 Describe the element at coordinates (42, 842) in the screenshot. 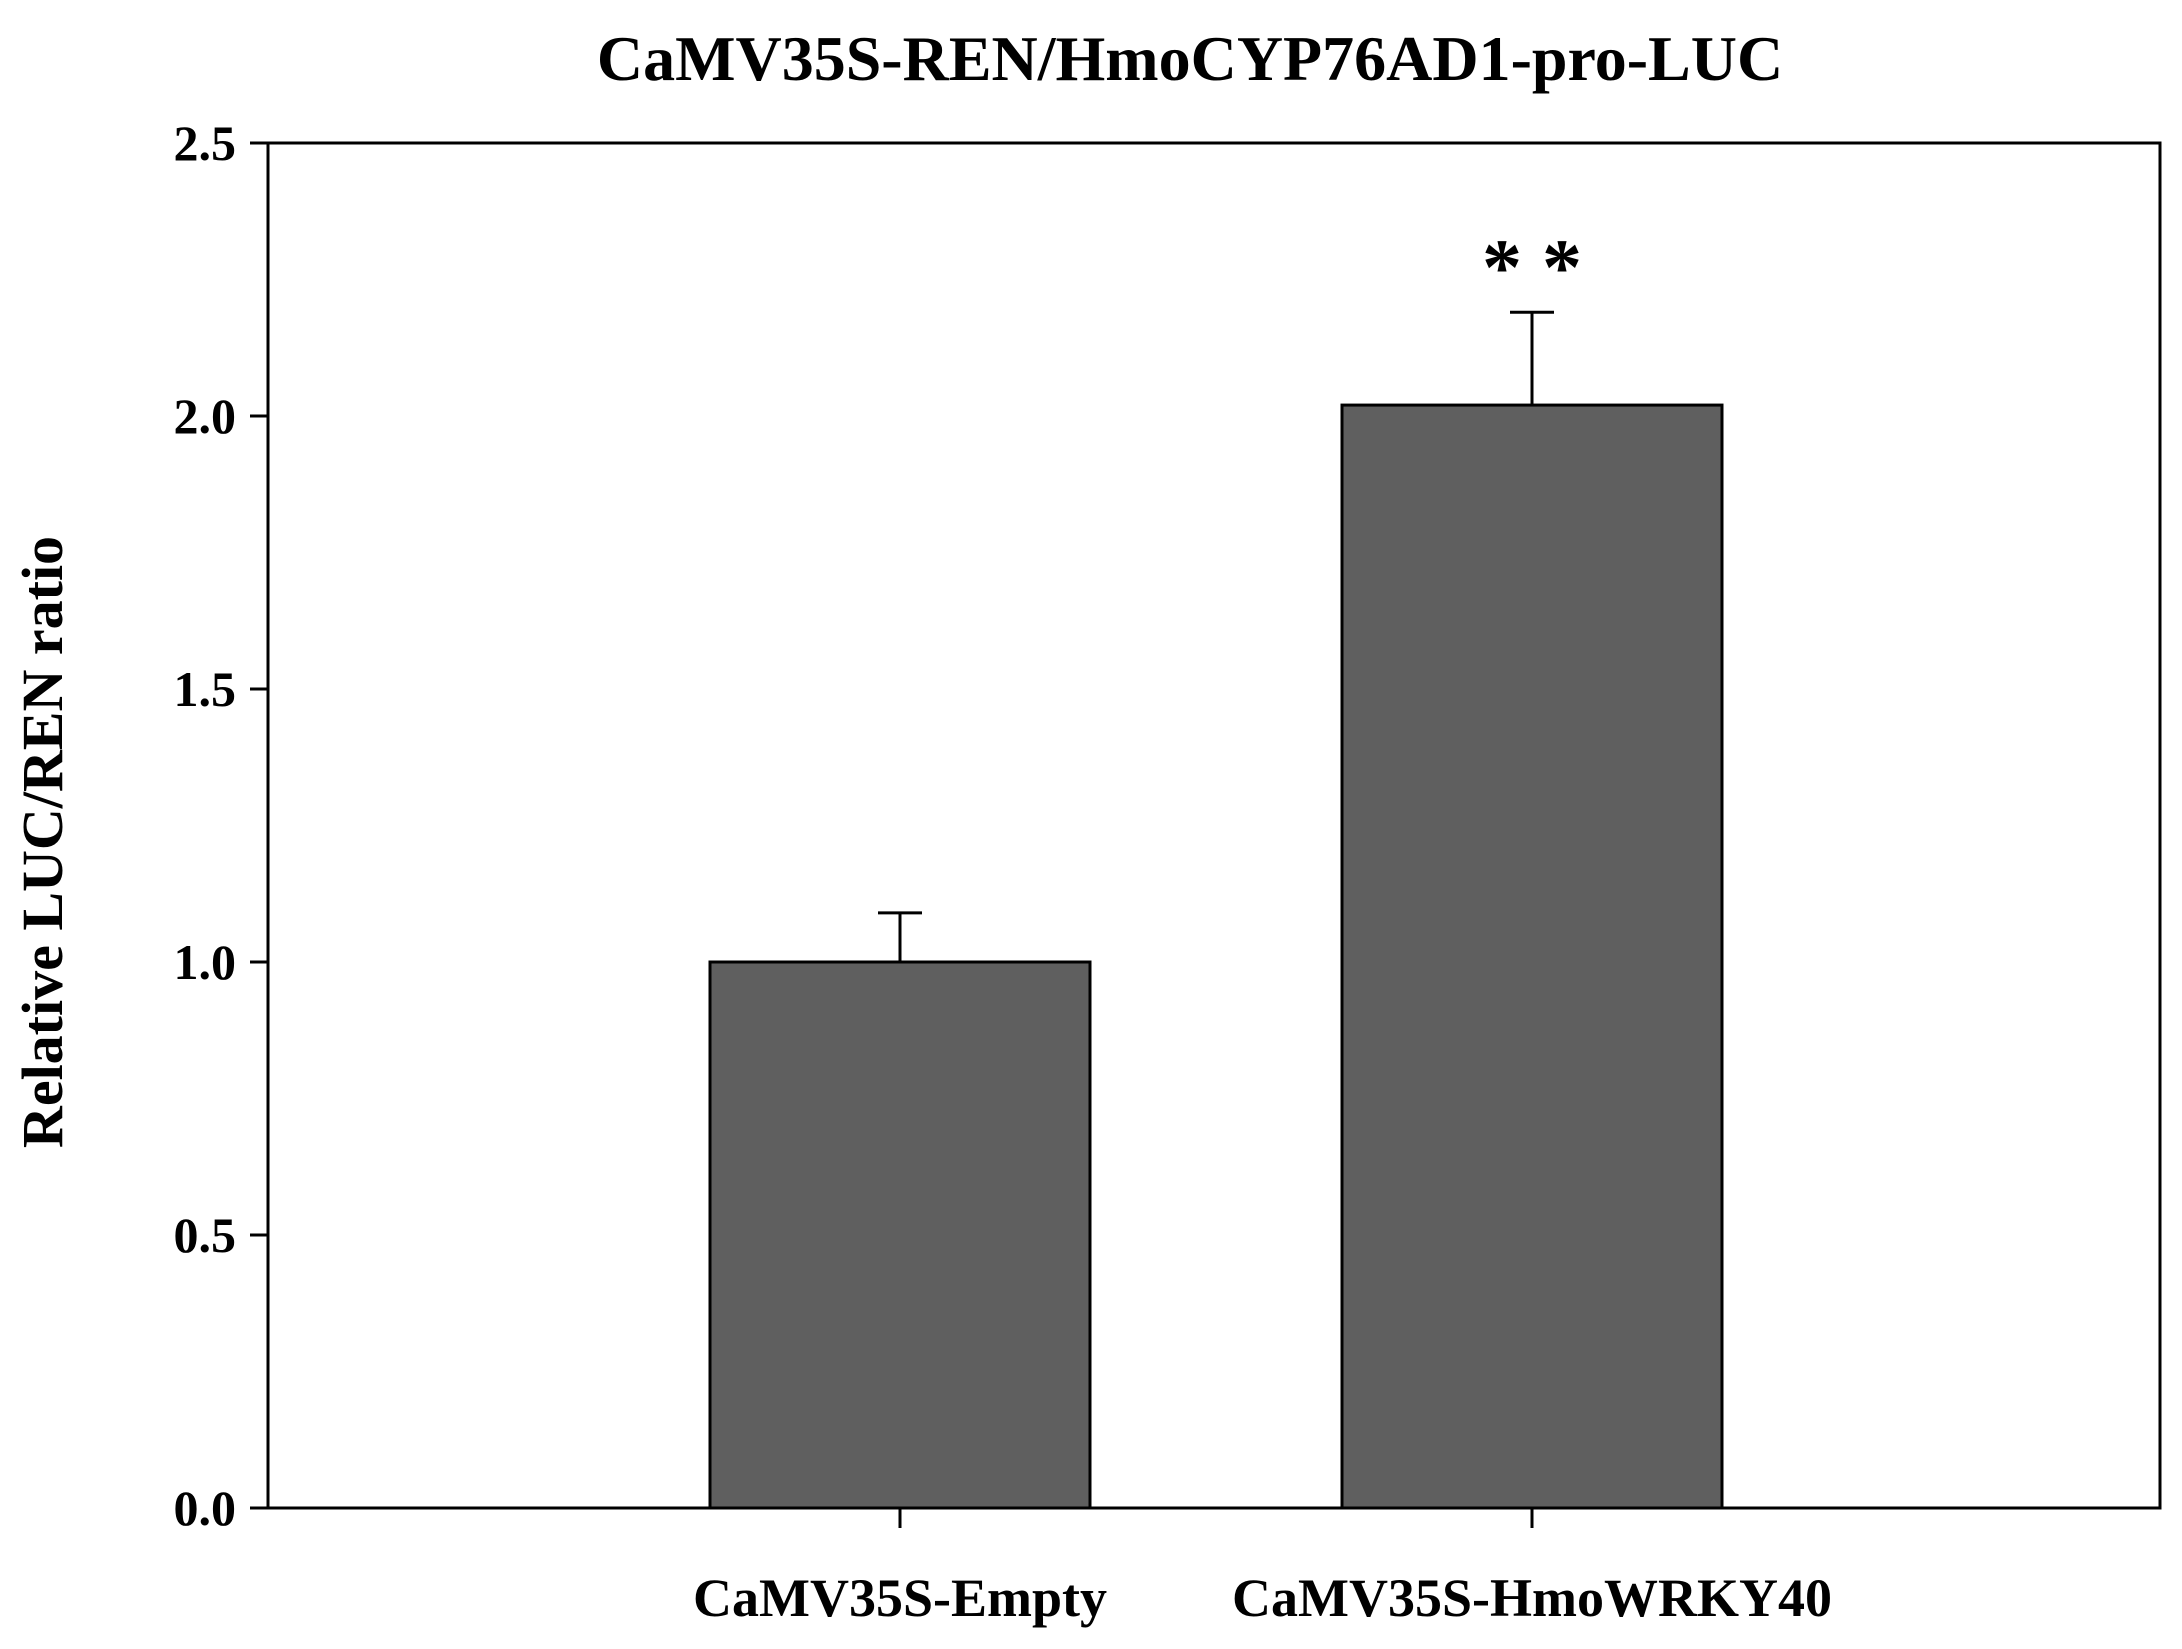

I see `y-axis-label: Relative LUC/REN ratio` at that location.